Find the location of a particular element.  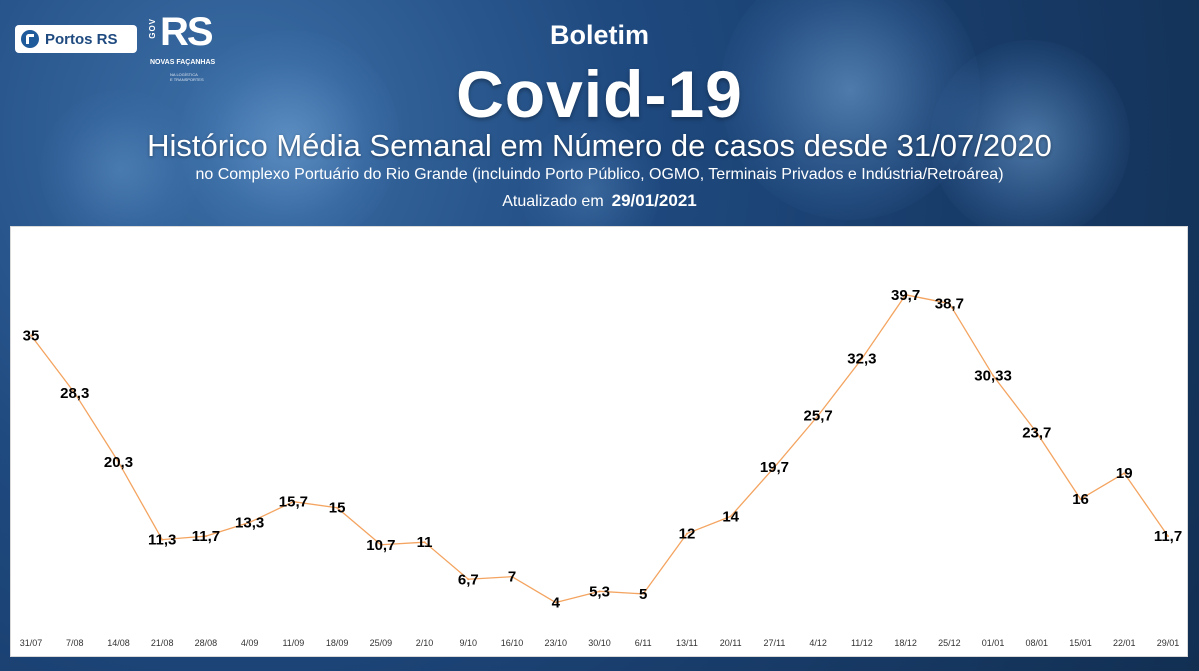

x-tick-label: 4/12 is located at coordinates (818, 643).